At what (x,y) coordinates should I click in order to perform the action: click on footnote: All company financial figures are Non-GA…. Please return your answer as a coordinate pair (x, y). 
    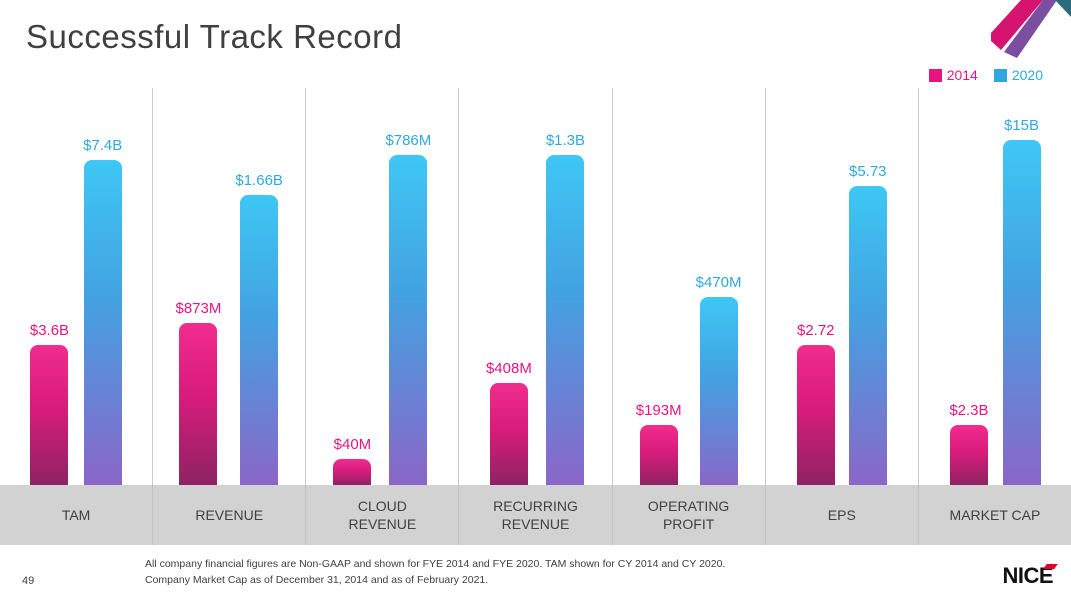
    Looking at the image, I should click on (435, 572).